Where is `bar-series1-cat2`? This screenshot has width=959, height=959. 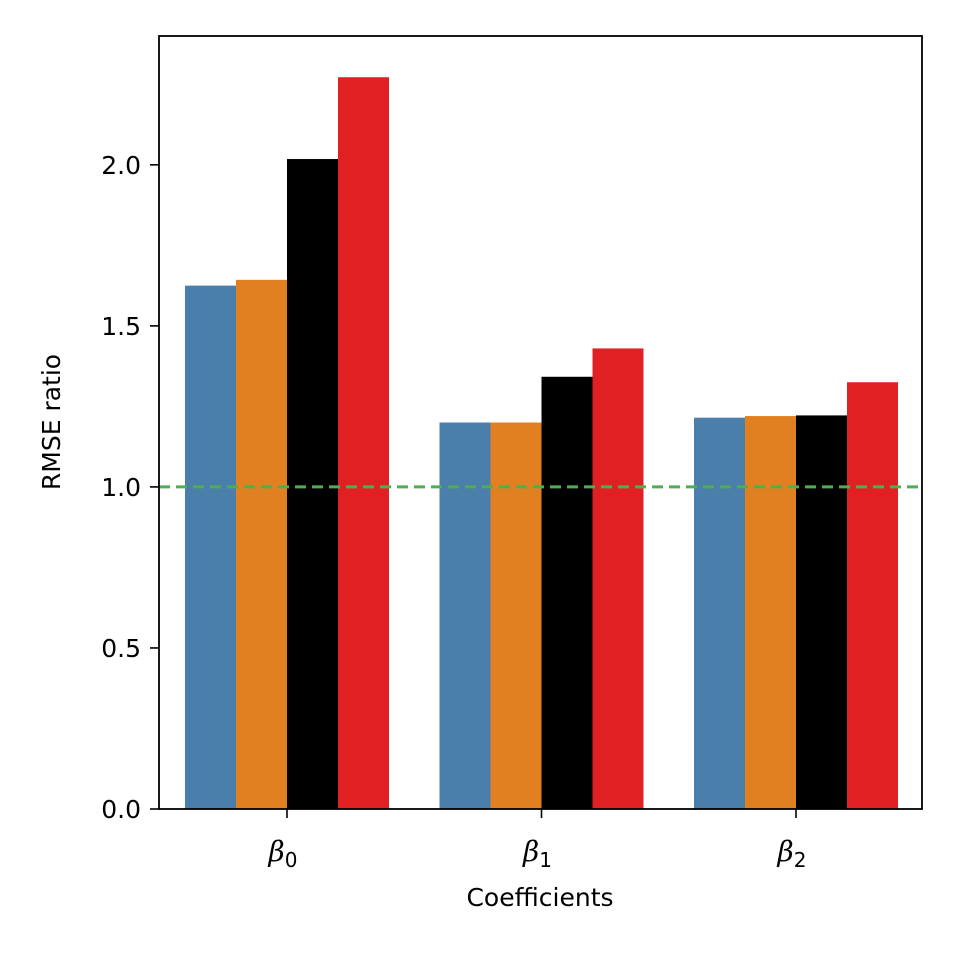
bar-series1-cat2 is located at coordinates (770, 612).